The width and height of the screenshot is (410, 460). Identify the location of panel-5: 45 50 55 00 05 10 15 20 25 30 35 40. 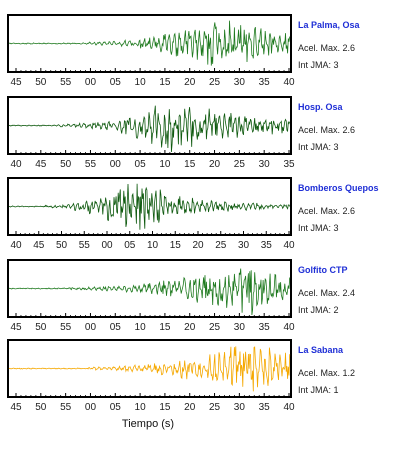
(151, 376).